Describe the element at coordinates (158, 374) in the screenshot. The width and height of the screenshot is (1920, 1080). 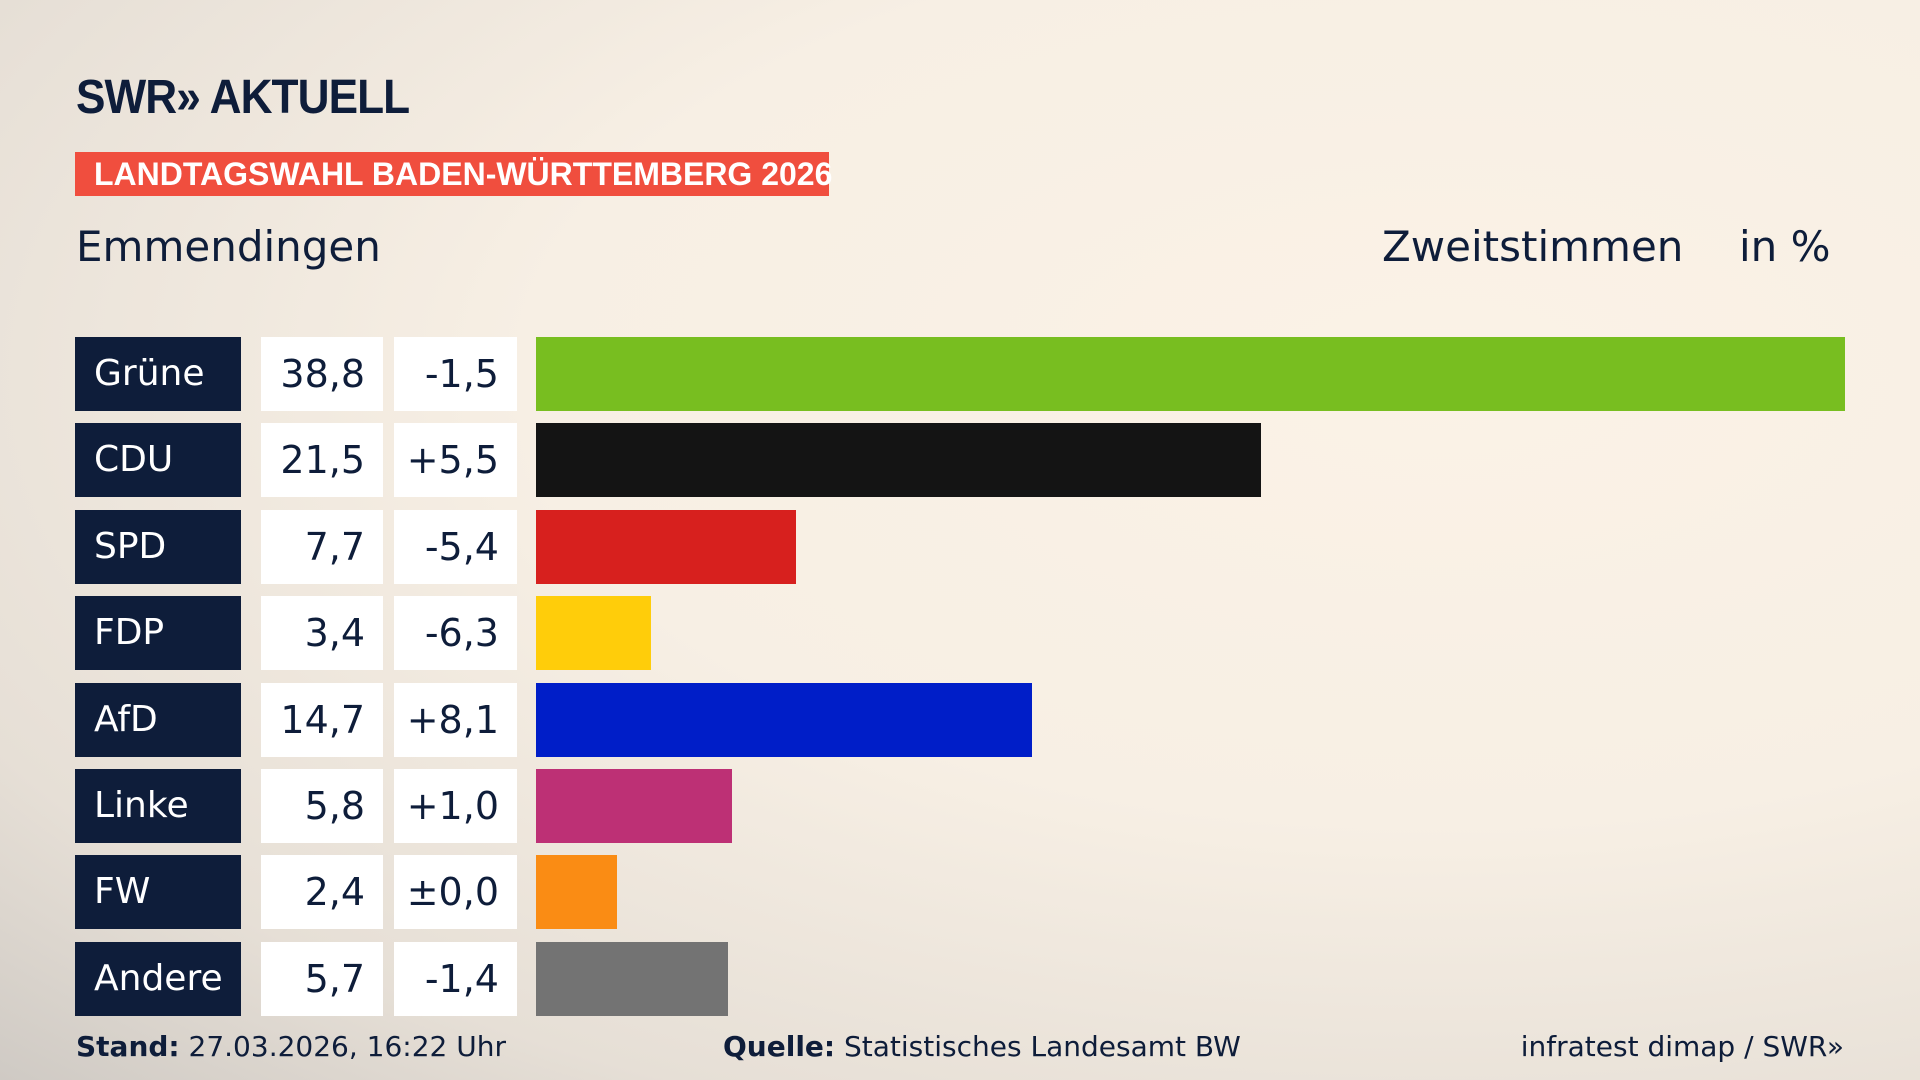
I see `party-label: Grüne` at that location.